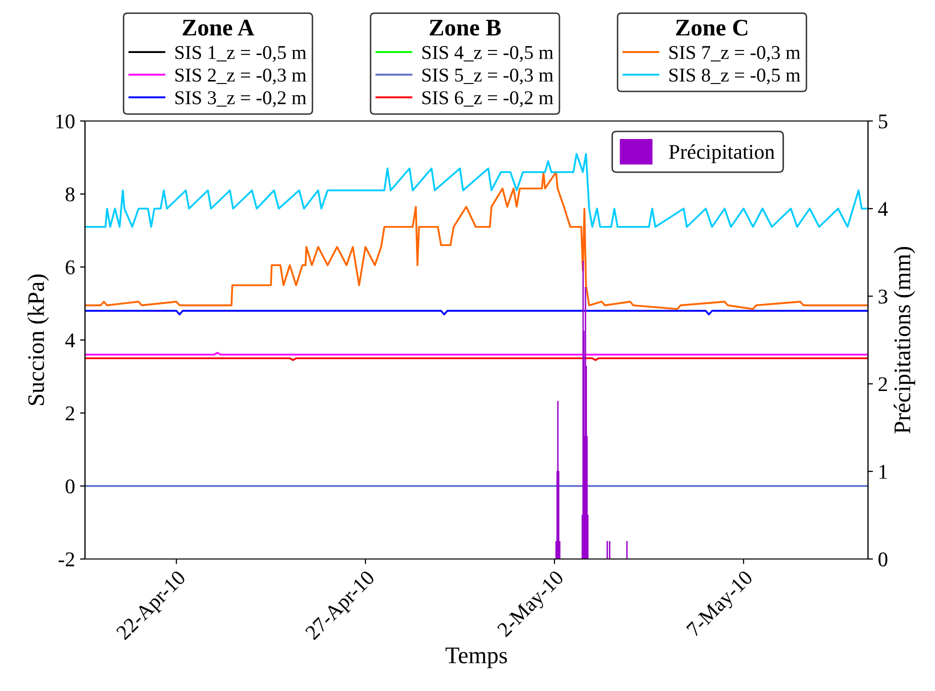 The image size is (935, 691). I want to click on text: Zone B, so click(465, 28).